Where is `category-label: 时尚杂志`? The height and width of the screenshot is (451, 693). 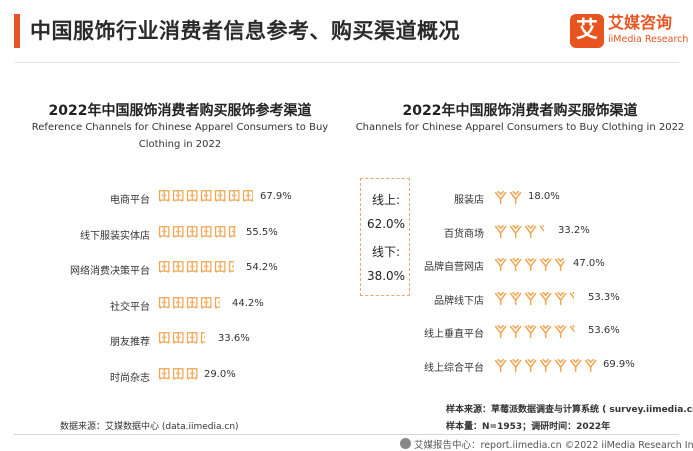
category-label: 时尚杂志 is located at coordinates (130, 378).